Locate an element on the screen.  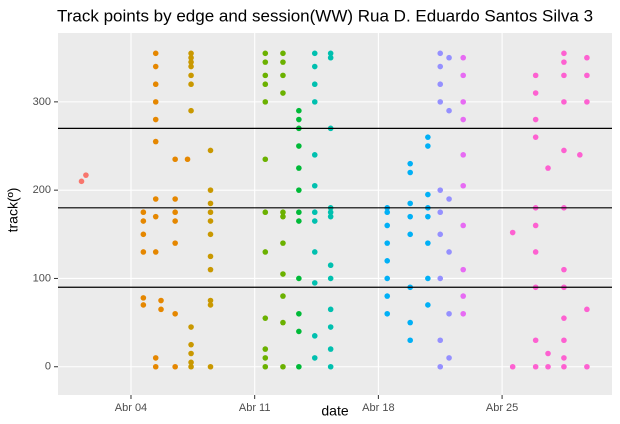
y-tick-label: 200 is located at coordinates (42, 190).